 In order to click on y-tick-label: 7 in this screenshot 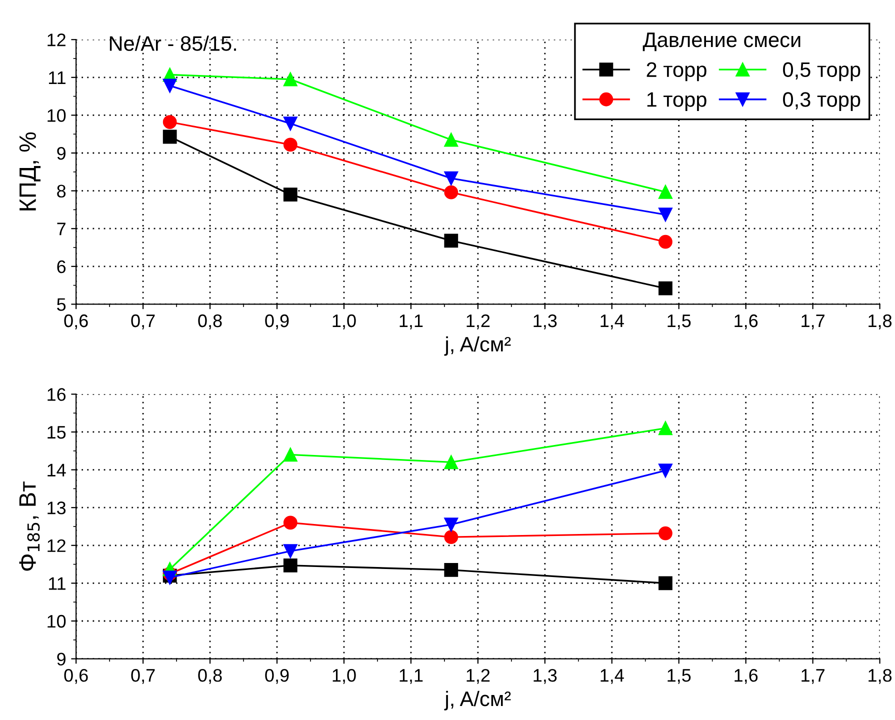, I will do `click(61, 229)`.